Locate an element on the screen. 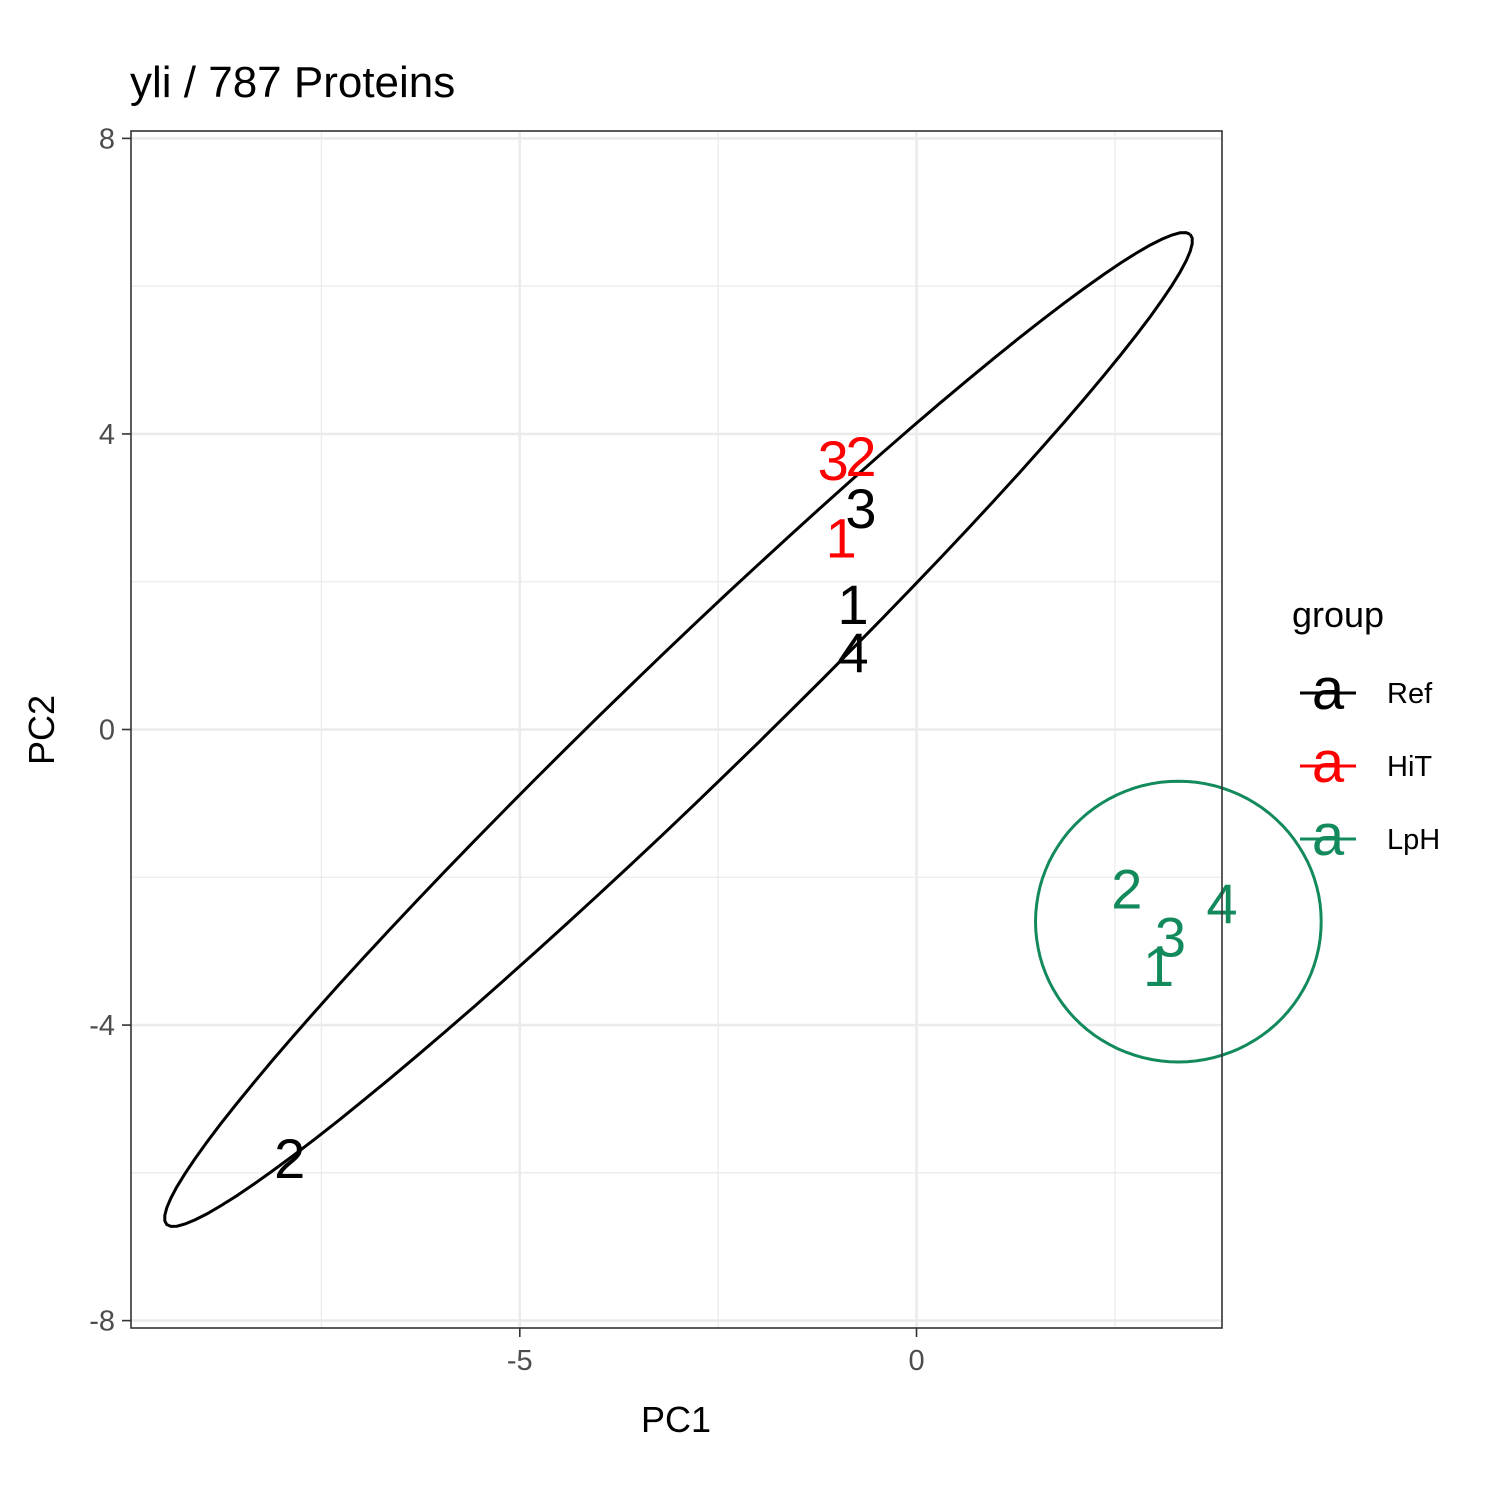  point-label-ref: 4 is located at coordinates (852, 652).